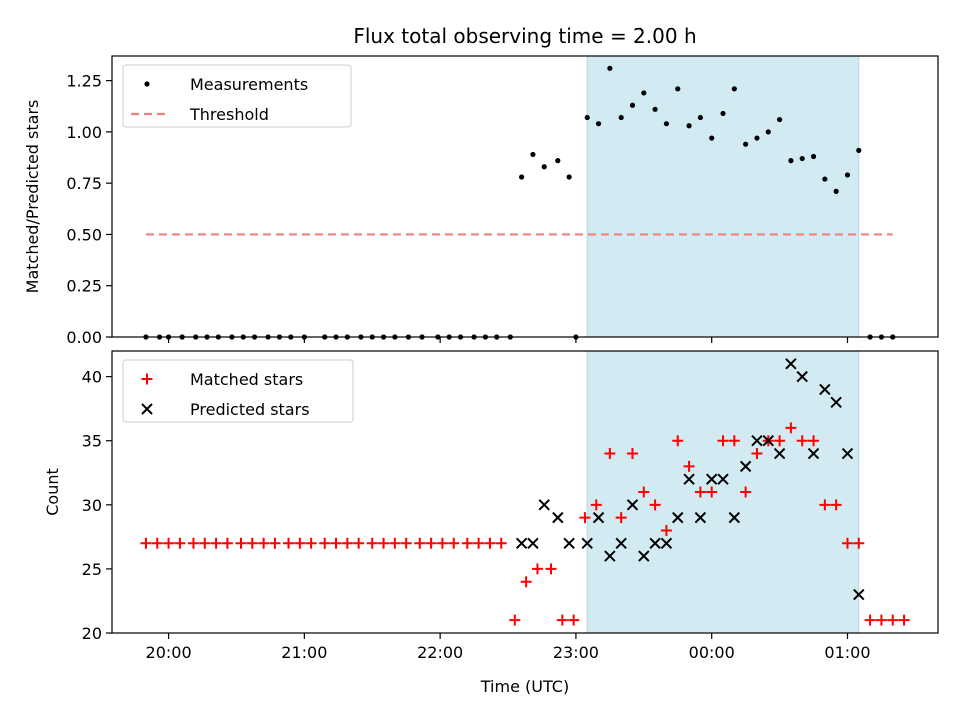 Image resolution: width=960 pixels, height=720 pixels. What do you see at coordinates (92, 441) in the screenshot?
I see `y-tick-label: 35` at bounding box center [92, 441].